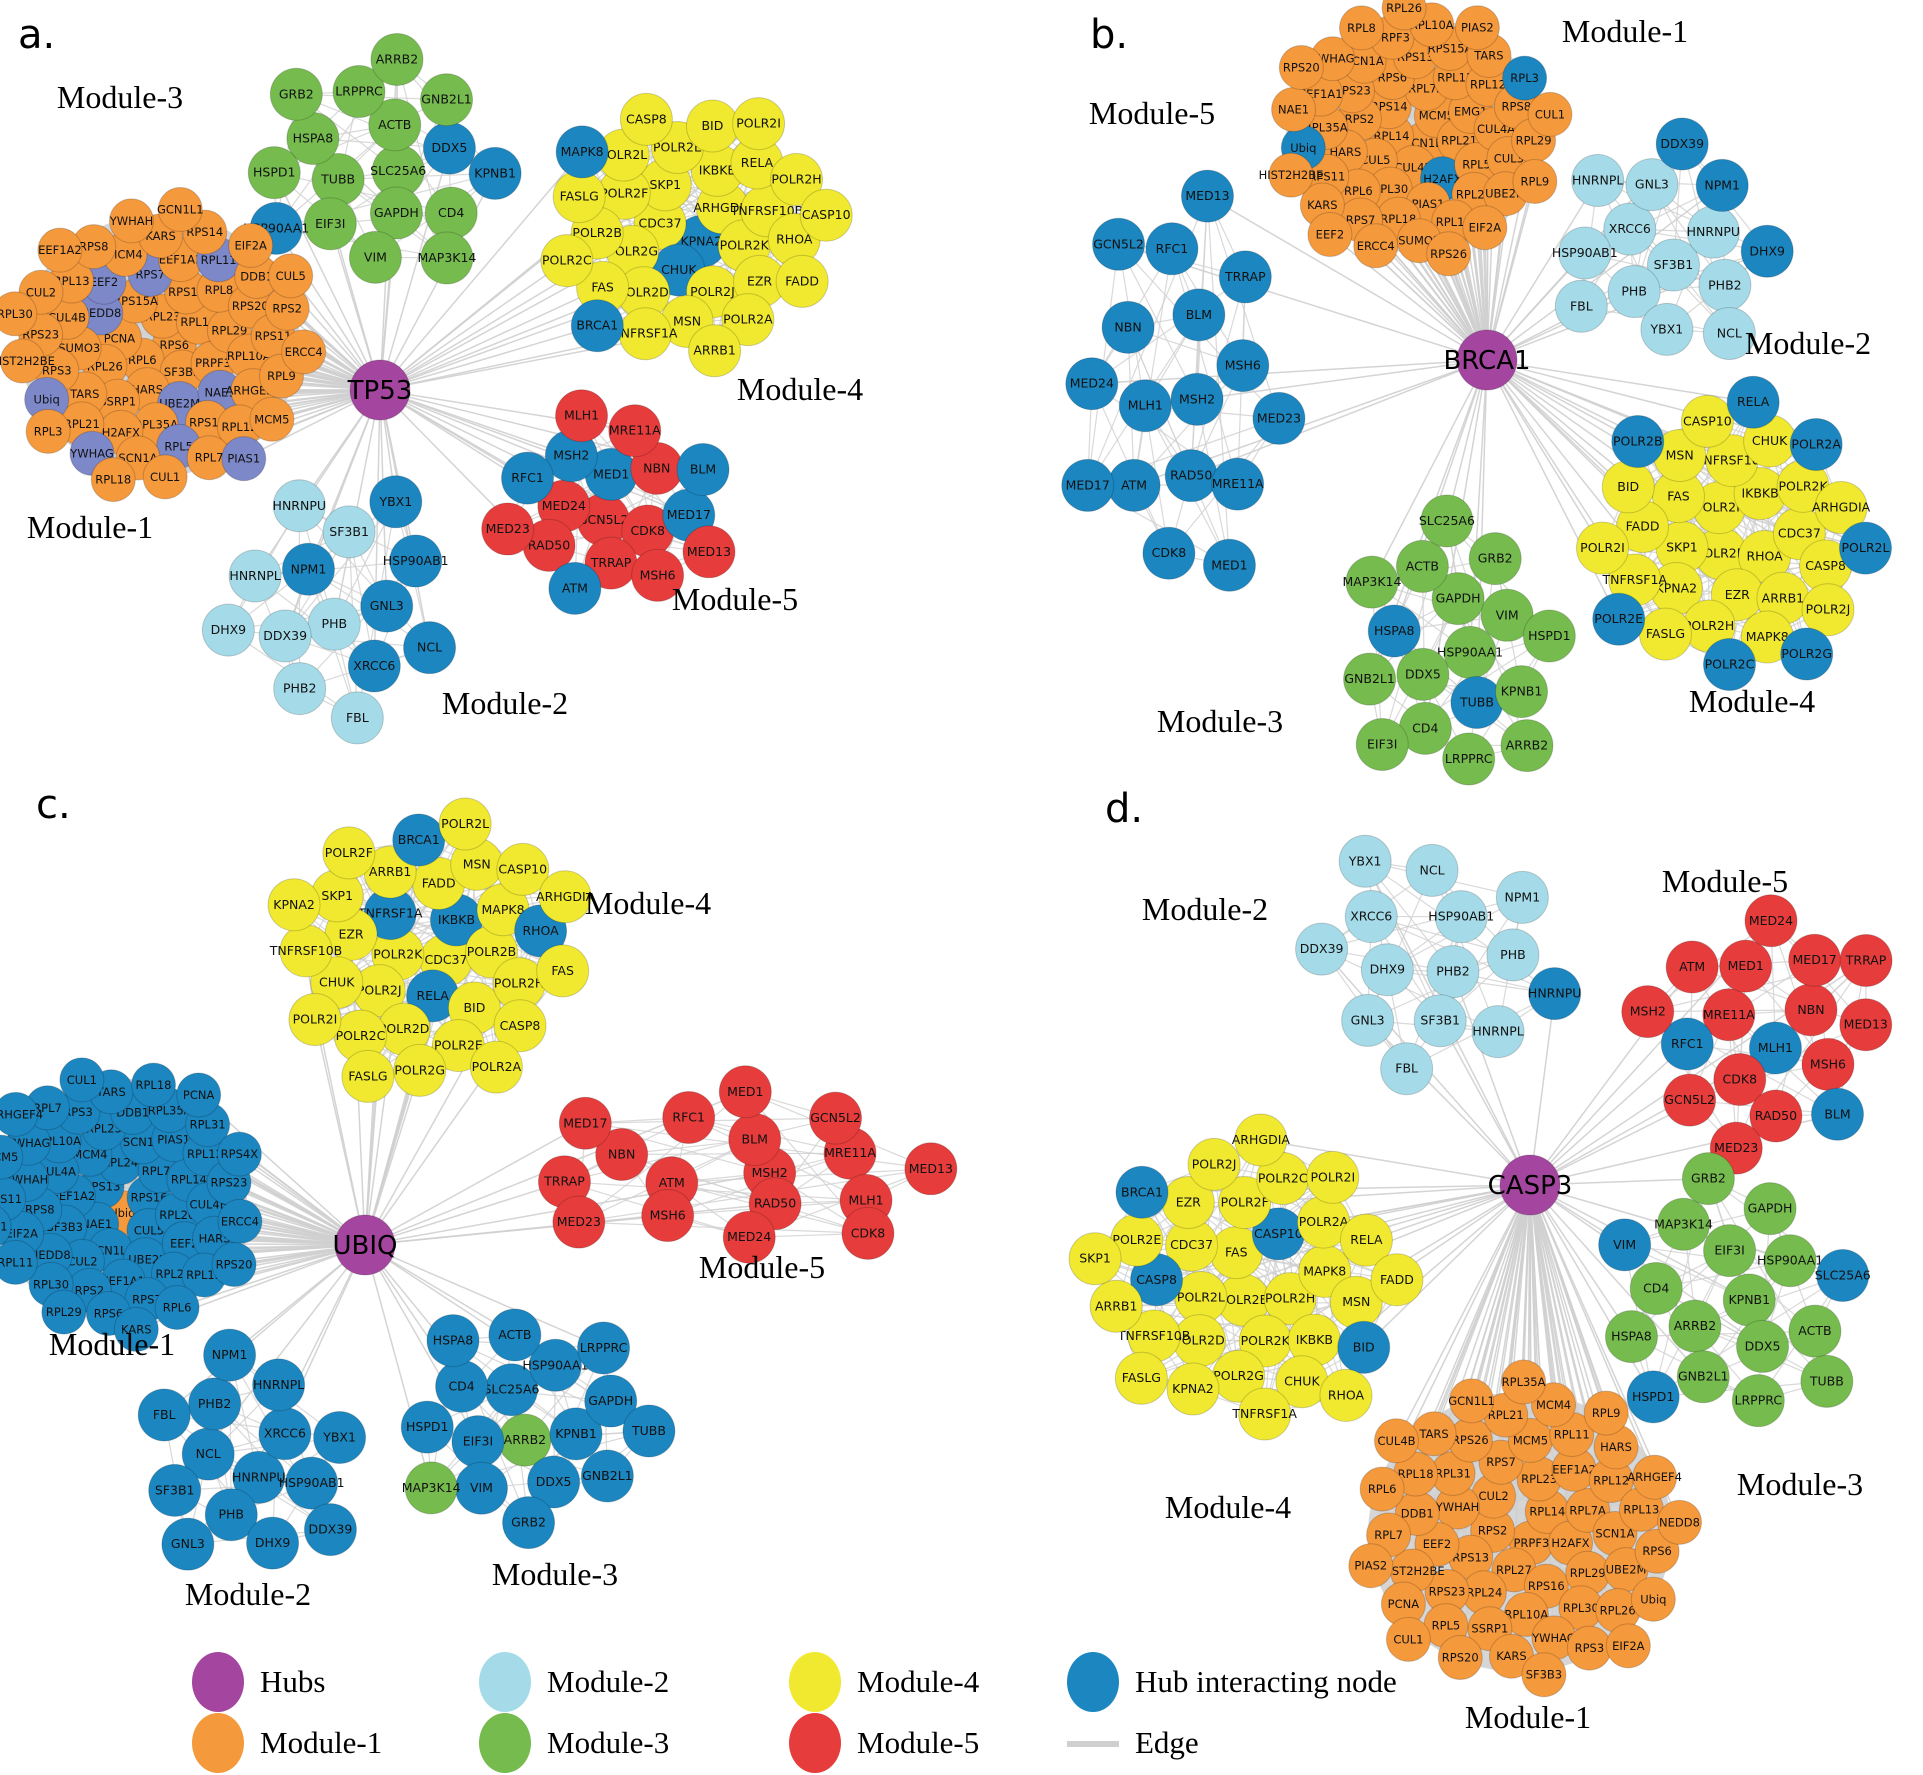 Image resolution: width=1923 pixels, height=1775 pixels. Describe the element at coordinates (199, 1095) in the screenshot. I see `node-pcna: PCNA` at that location.